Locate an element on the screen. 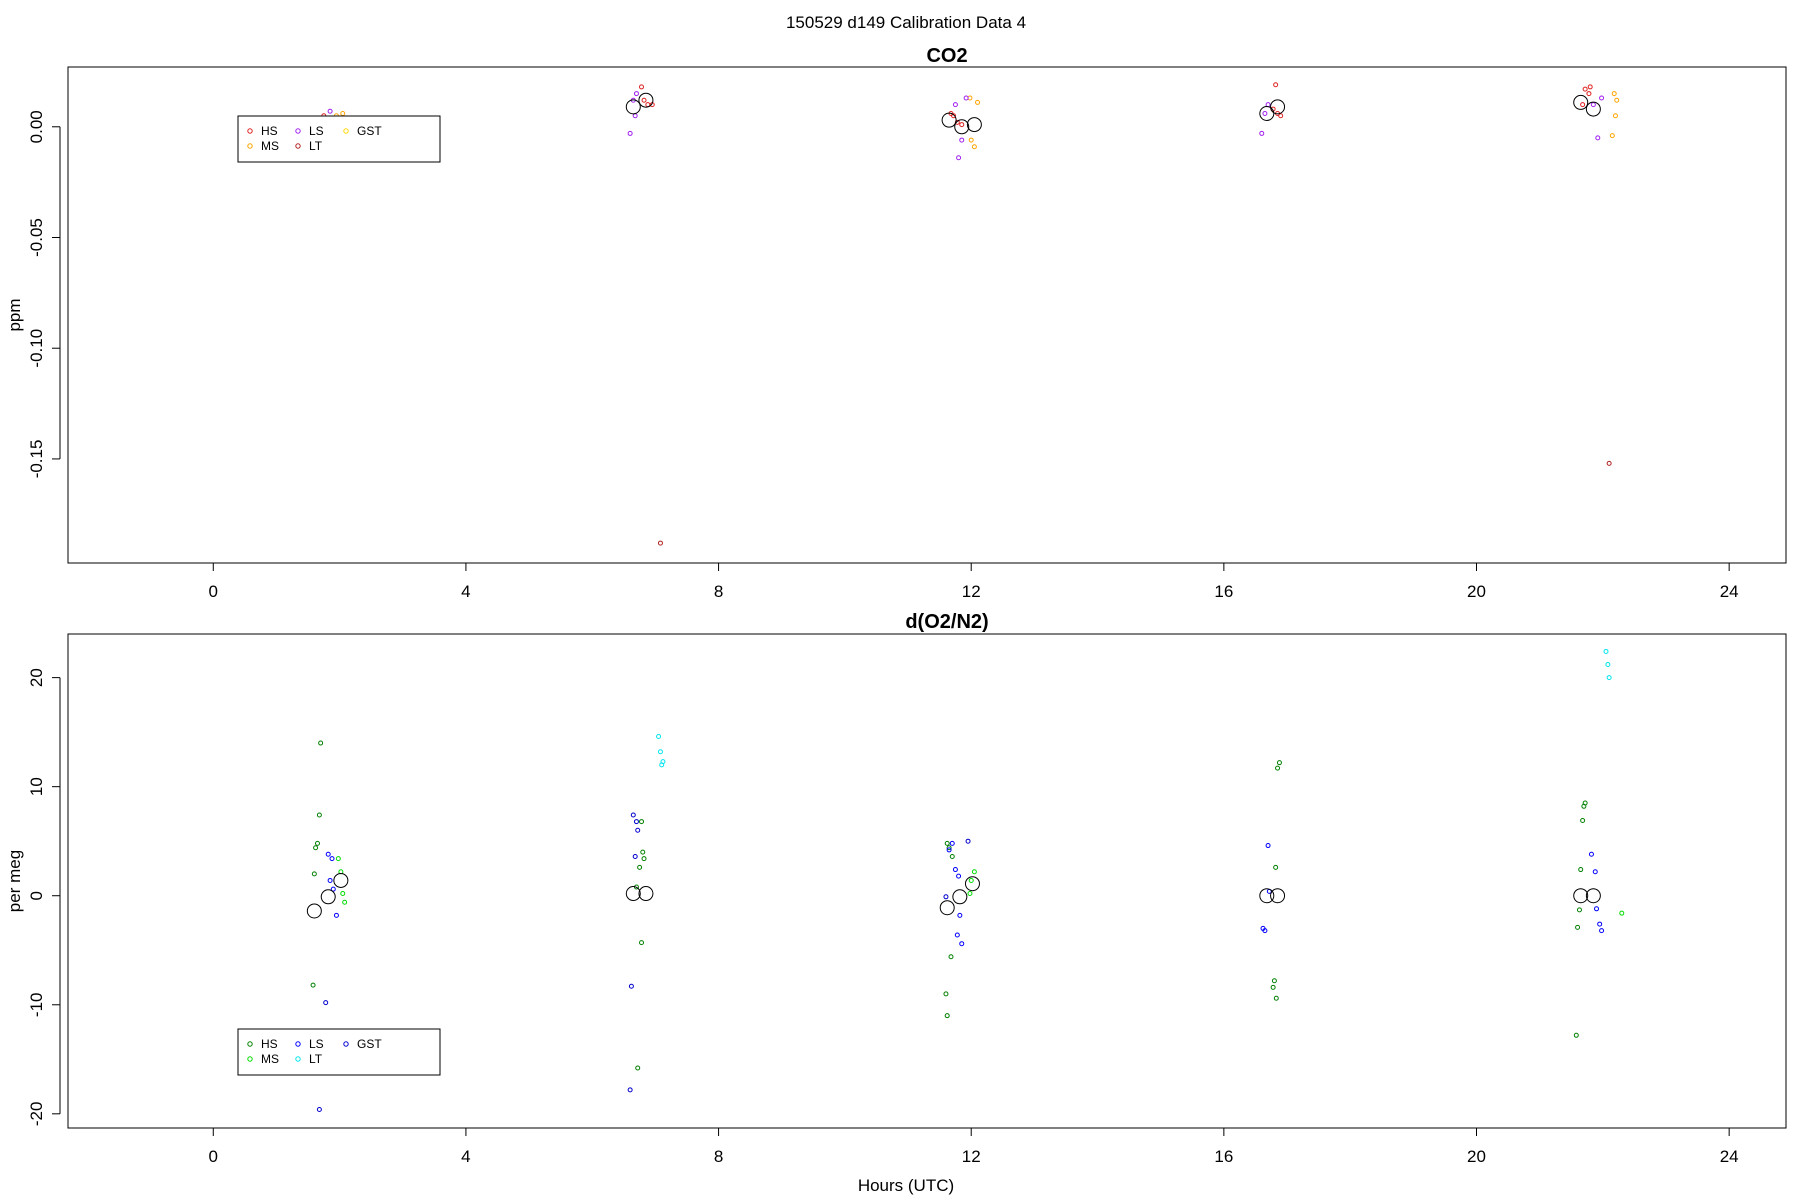  co2-x-tick-label: 8 is located at coordinates (718, 591).